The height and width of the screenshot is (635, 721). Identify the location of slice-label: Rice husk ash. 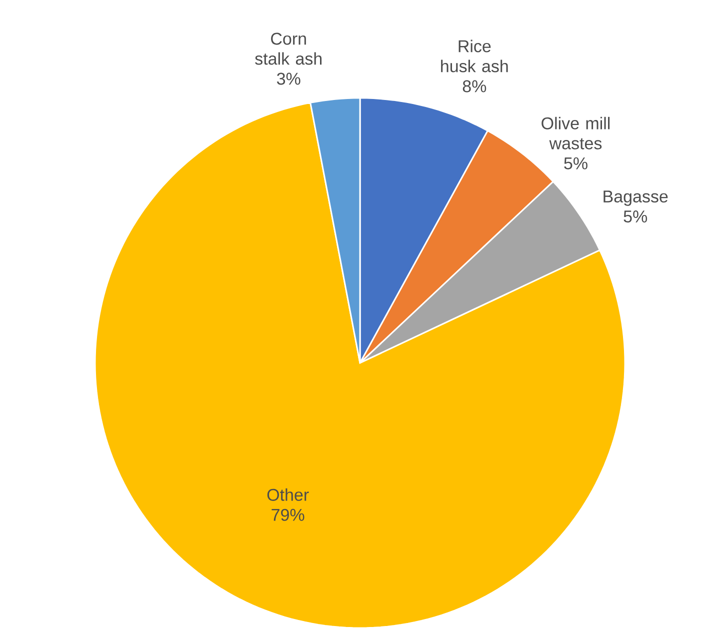
(474, 56).